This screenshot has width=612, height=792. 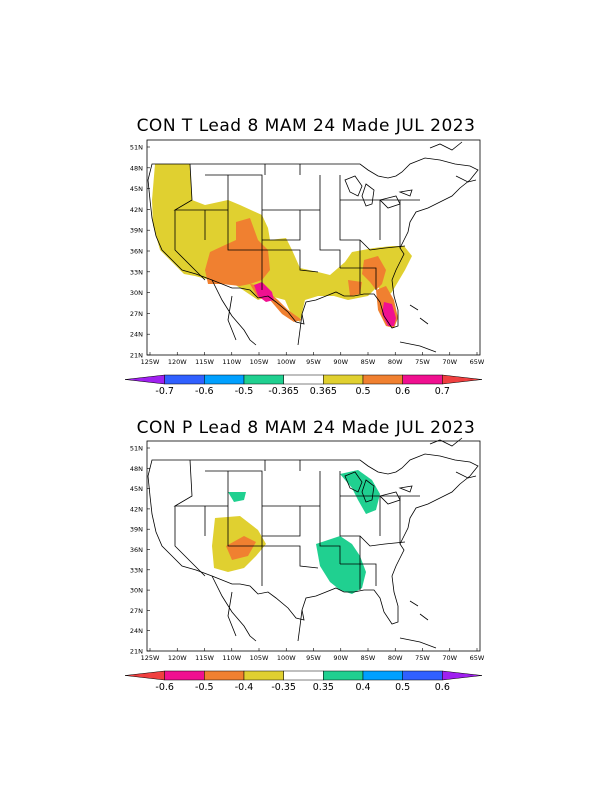 What do you see at coordinates (283, 391) in the screenshot?
I see `colorbar-label: -0.365` at bounding box center [283, 391].